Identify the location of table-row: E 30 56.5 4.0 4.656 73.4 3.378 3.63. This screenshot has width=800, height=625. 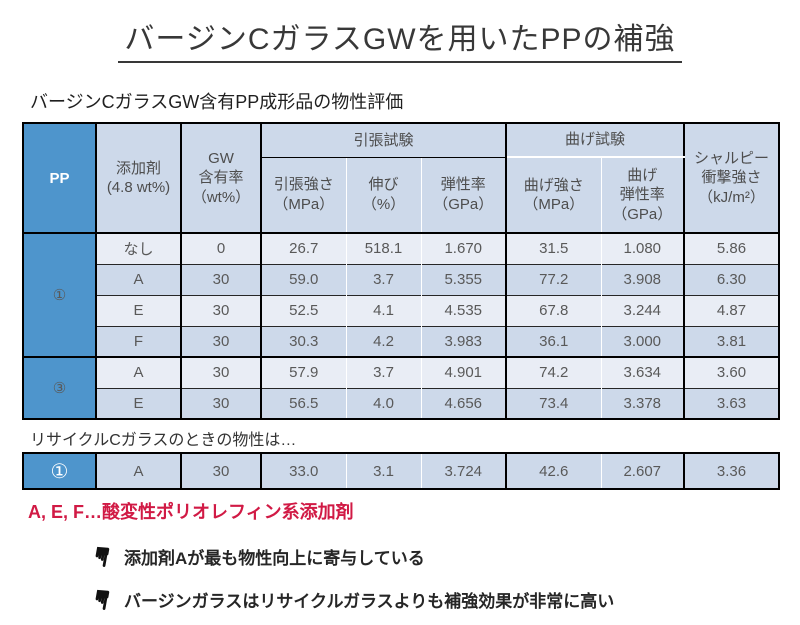
(401, 403).